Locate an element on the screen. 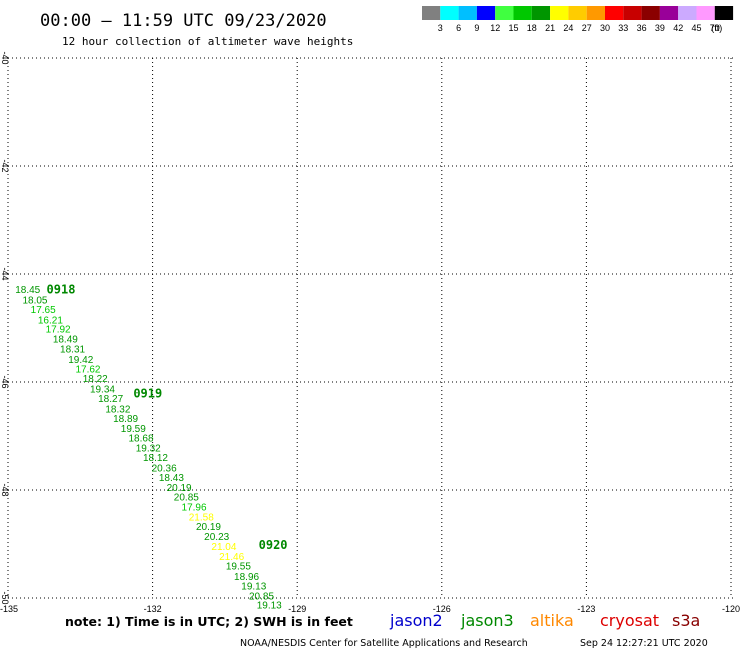 Image resolution: width=740 pixels, height=650 pixels. x-tick-label: -120 is located at coordinates (731, 609).